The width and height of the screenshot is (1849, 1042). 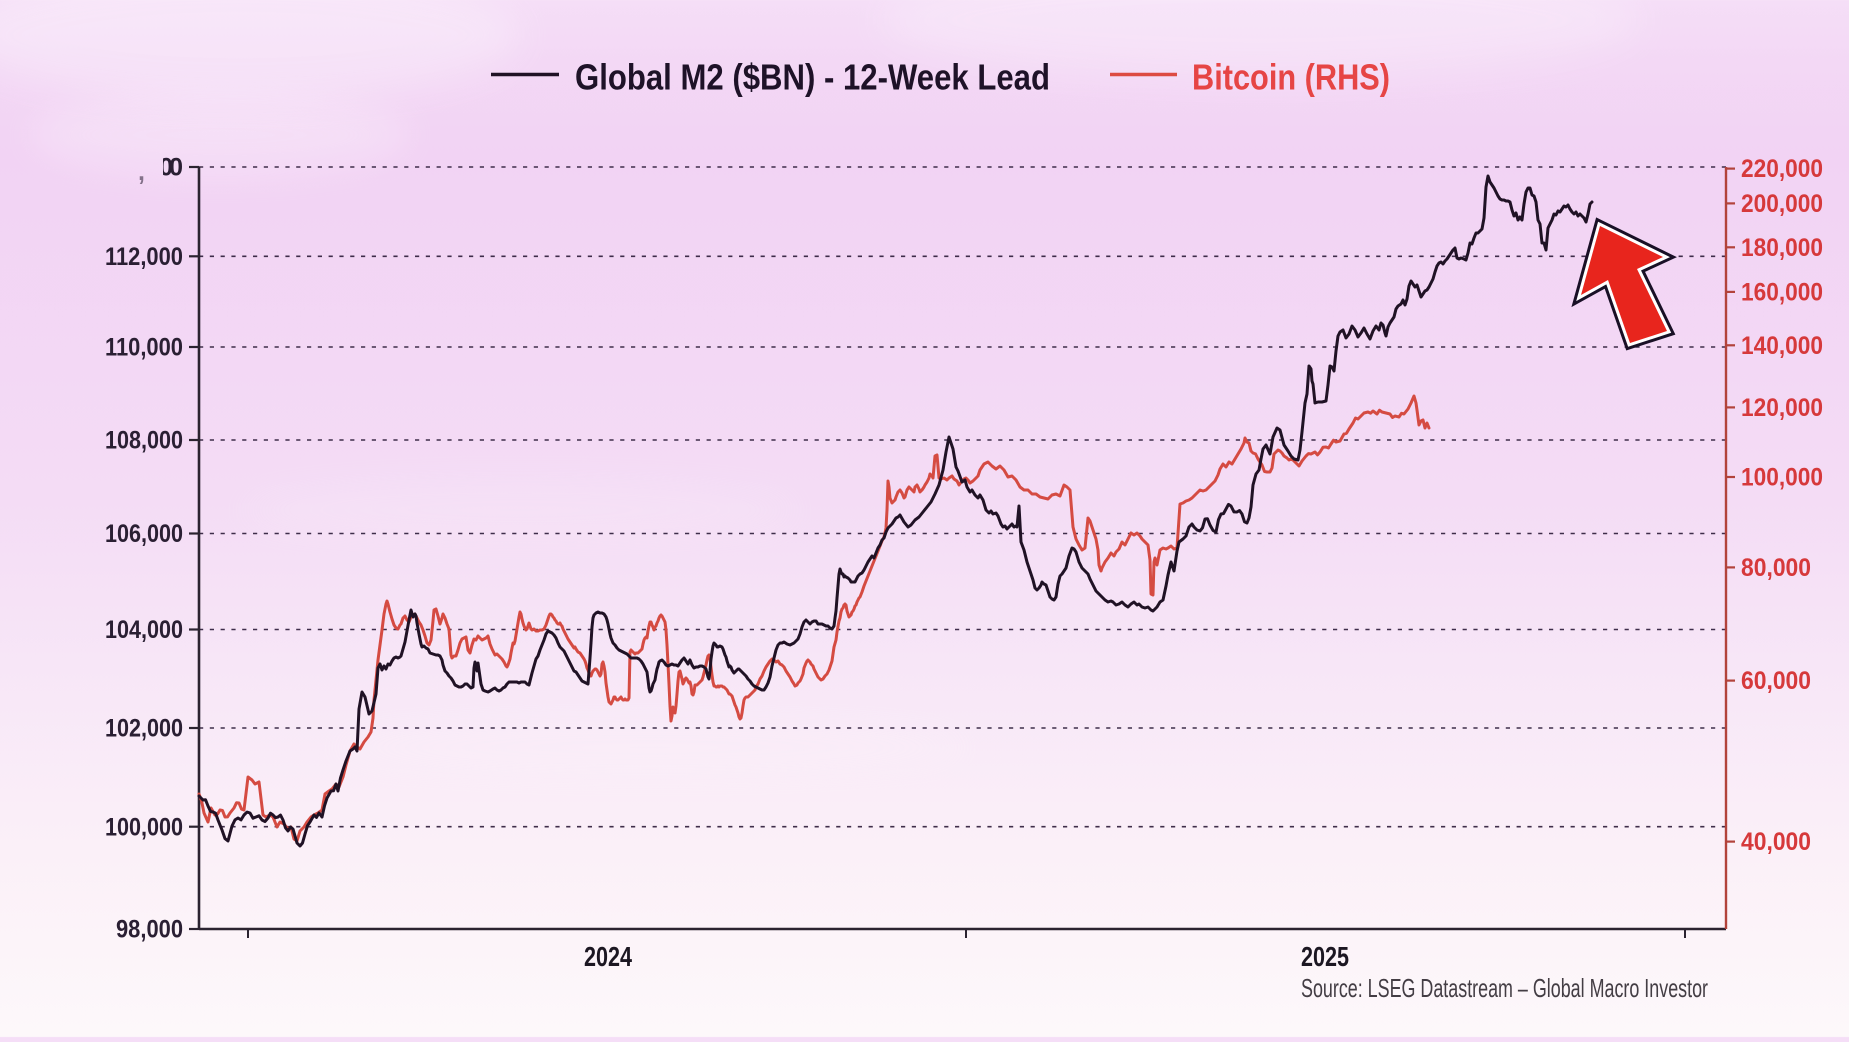 What do you see at coordinates (1782, 346) in the screenshot?
I see `svg-text: 140,000` at bounding box center [1782, 346].